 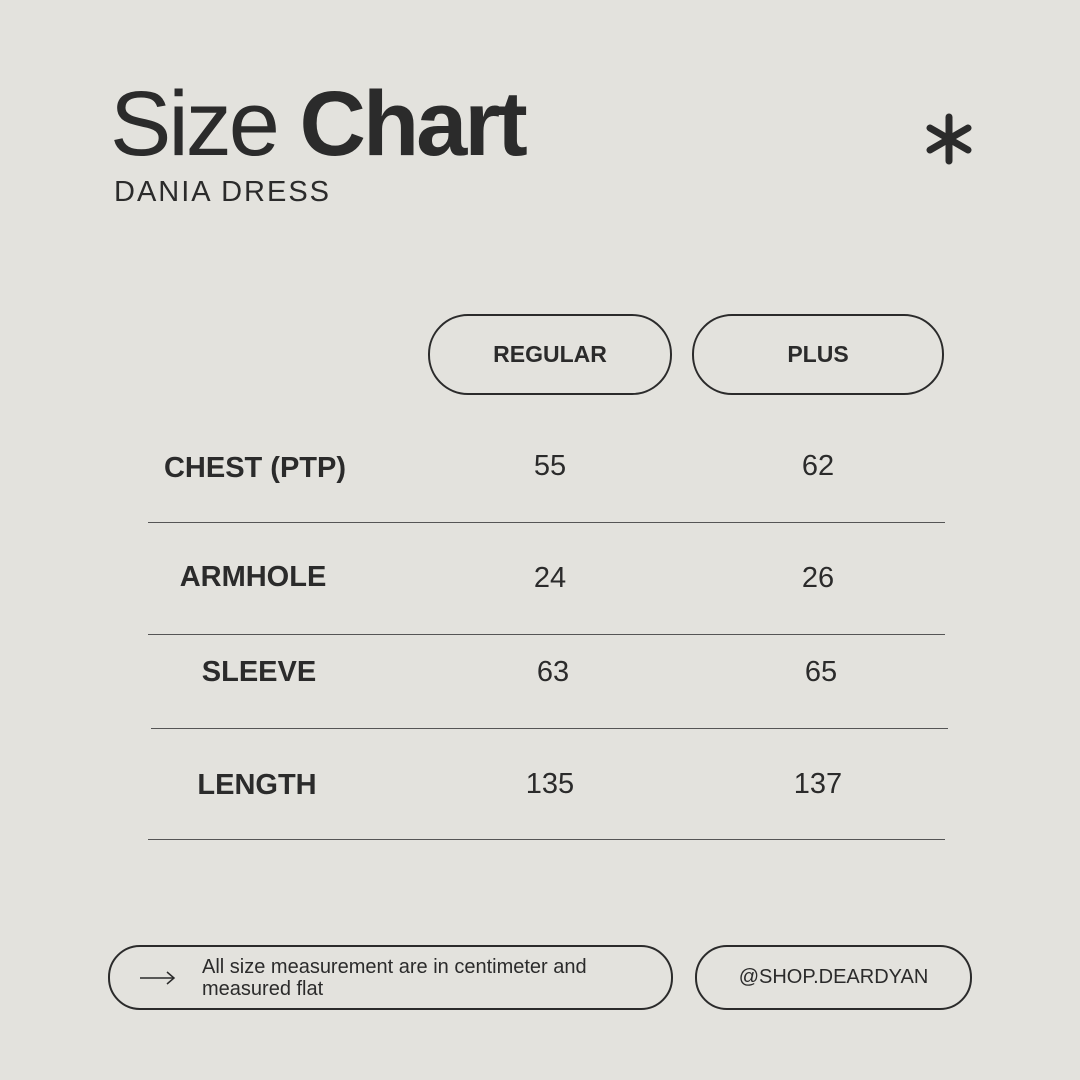 I want to click on column-header-regular: REGULAR, so click(x=550, y=354).